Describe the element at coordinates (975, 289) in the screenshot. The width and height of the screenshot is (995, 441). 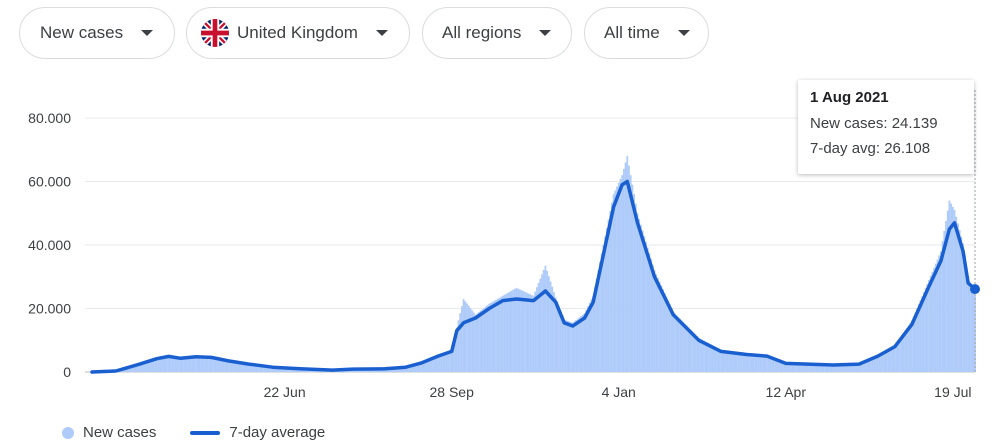
I see `hover-point-marker` at that location.